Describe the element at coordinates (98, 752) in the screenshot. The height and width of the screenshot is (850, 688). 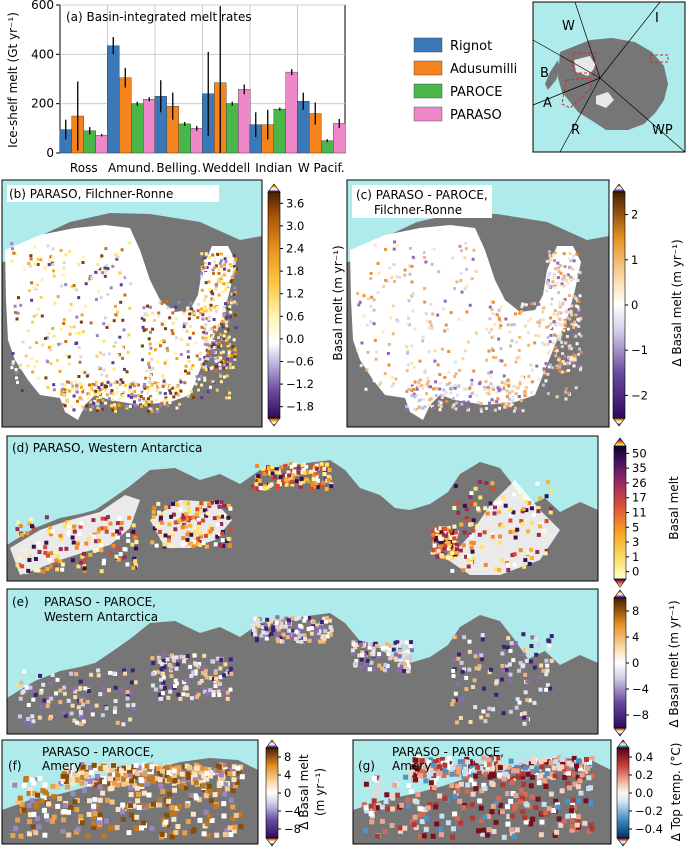
I see `panel-f-title-line1: PARASO - PAROCE,` at that location.